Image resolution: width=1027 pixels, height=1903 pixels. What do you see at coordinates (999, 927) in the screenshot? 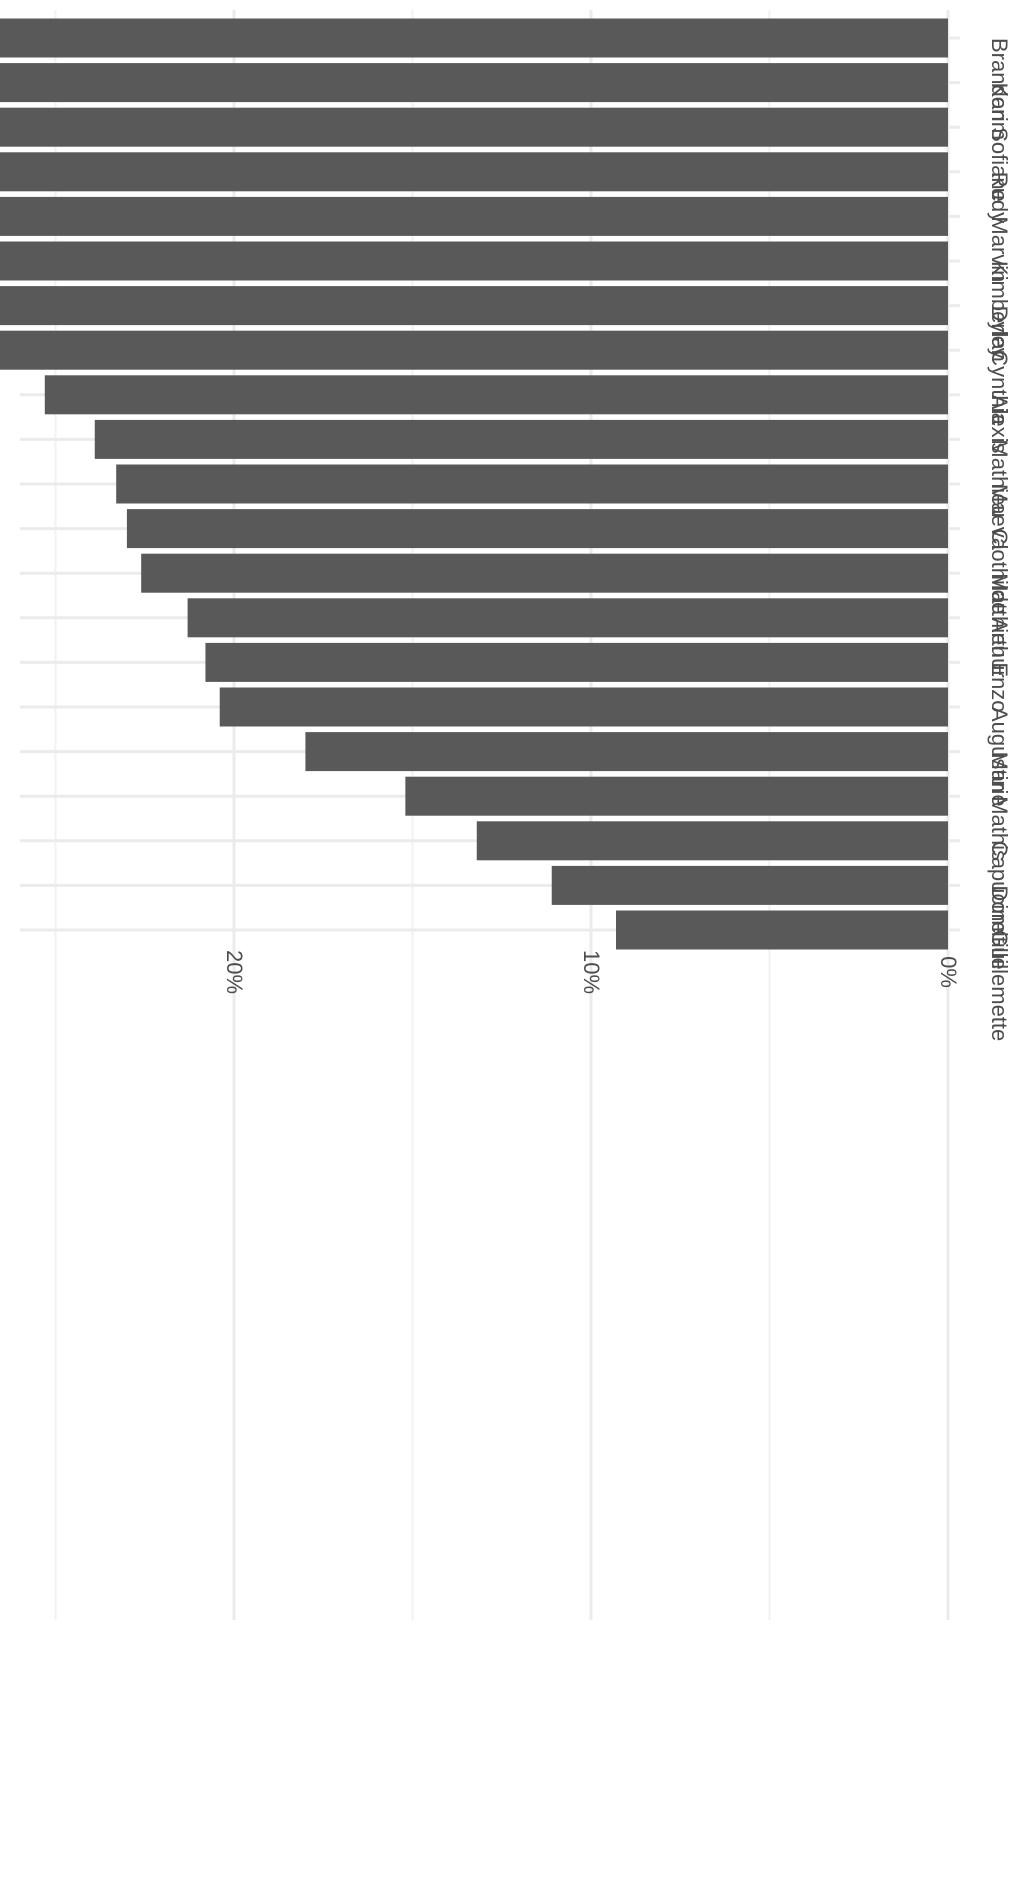
I see `category-tick-label: Domitille` at bounding box center [999, 927].